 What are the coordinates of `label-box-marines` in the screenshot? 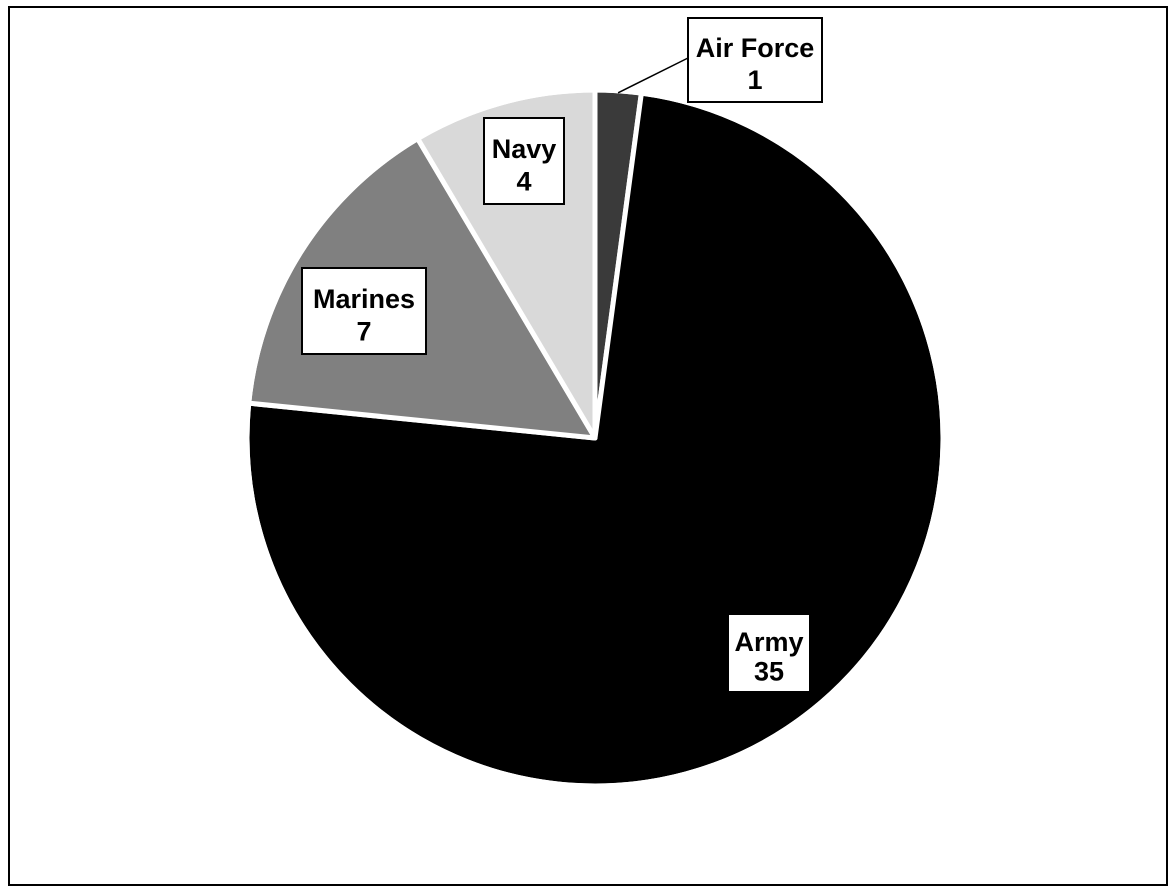 It's located at (364, 311).